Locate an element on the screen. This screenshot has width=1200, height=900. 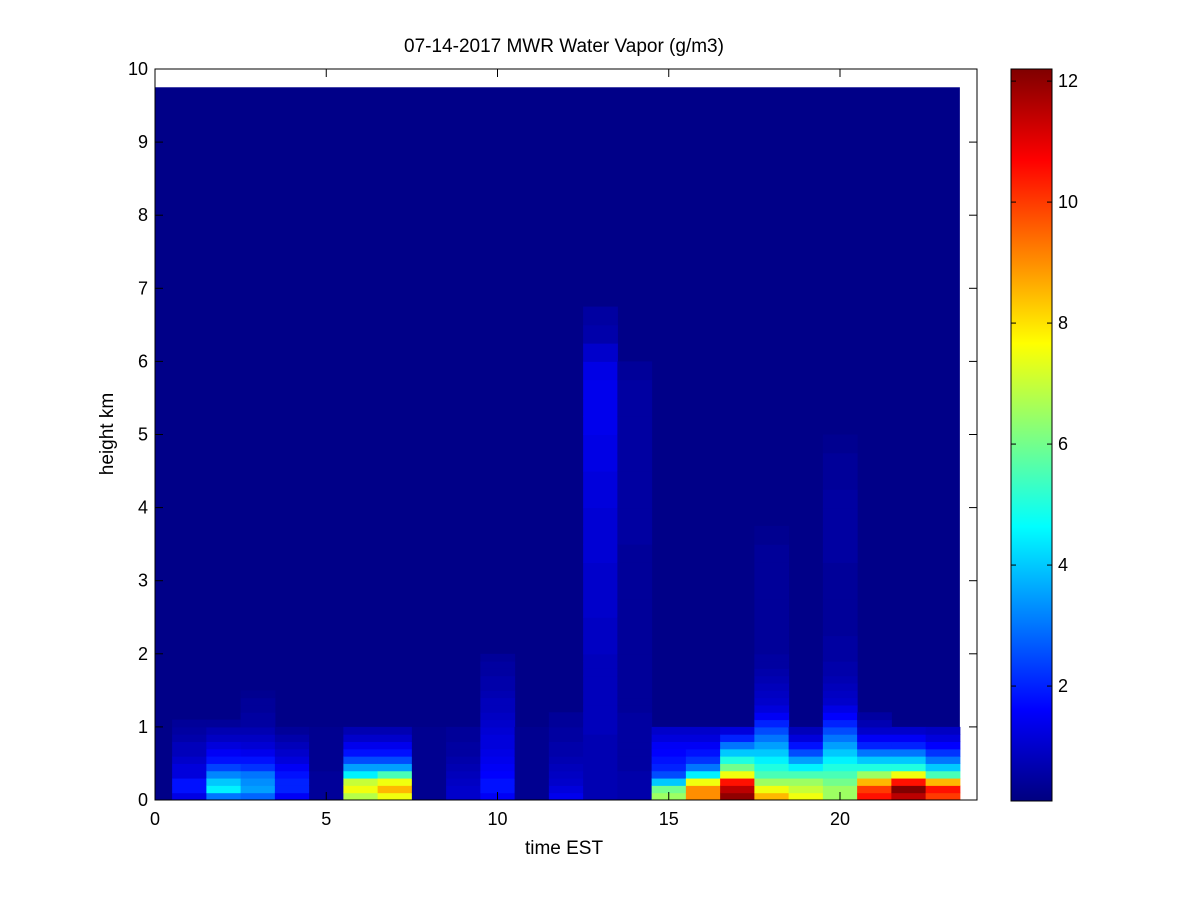
x-axis-label: time EST is located at coordinates (564, 848).